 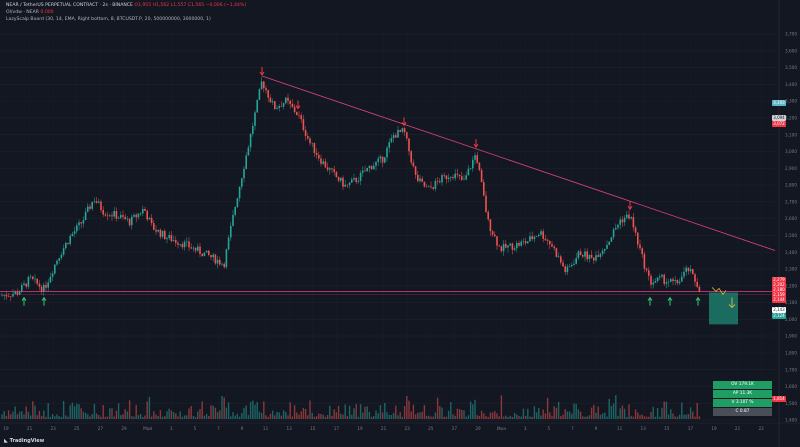 I want to click on legend-oi: OI/vdw · NEAR, so click(x=22, y=12).